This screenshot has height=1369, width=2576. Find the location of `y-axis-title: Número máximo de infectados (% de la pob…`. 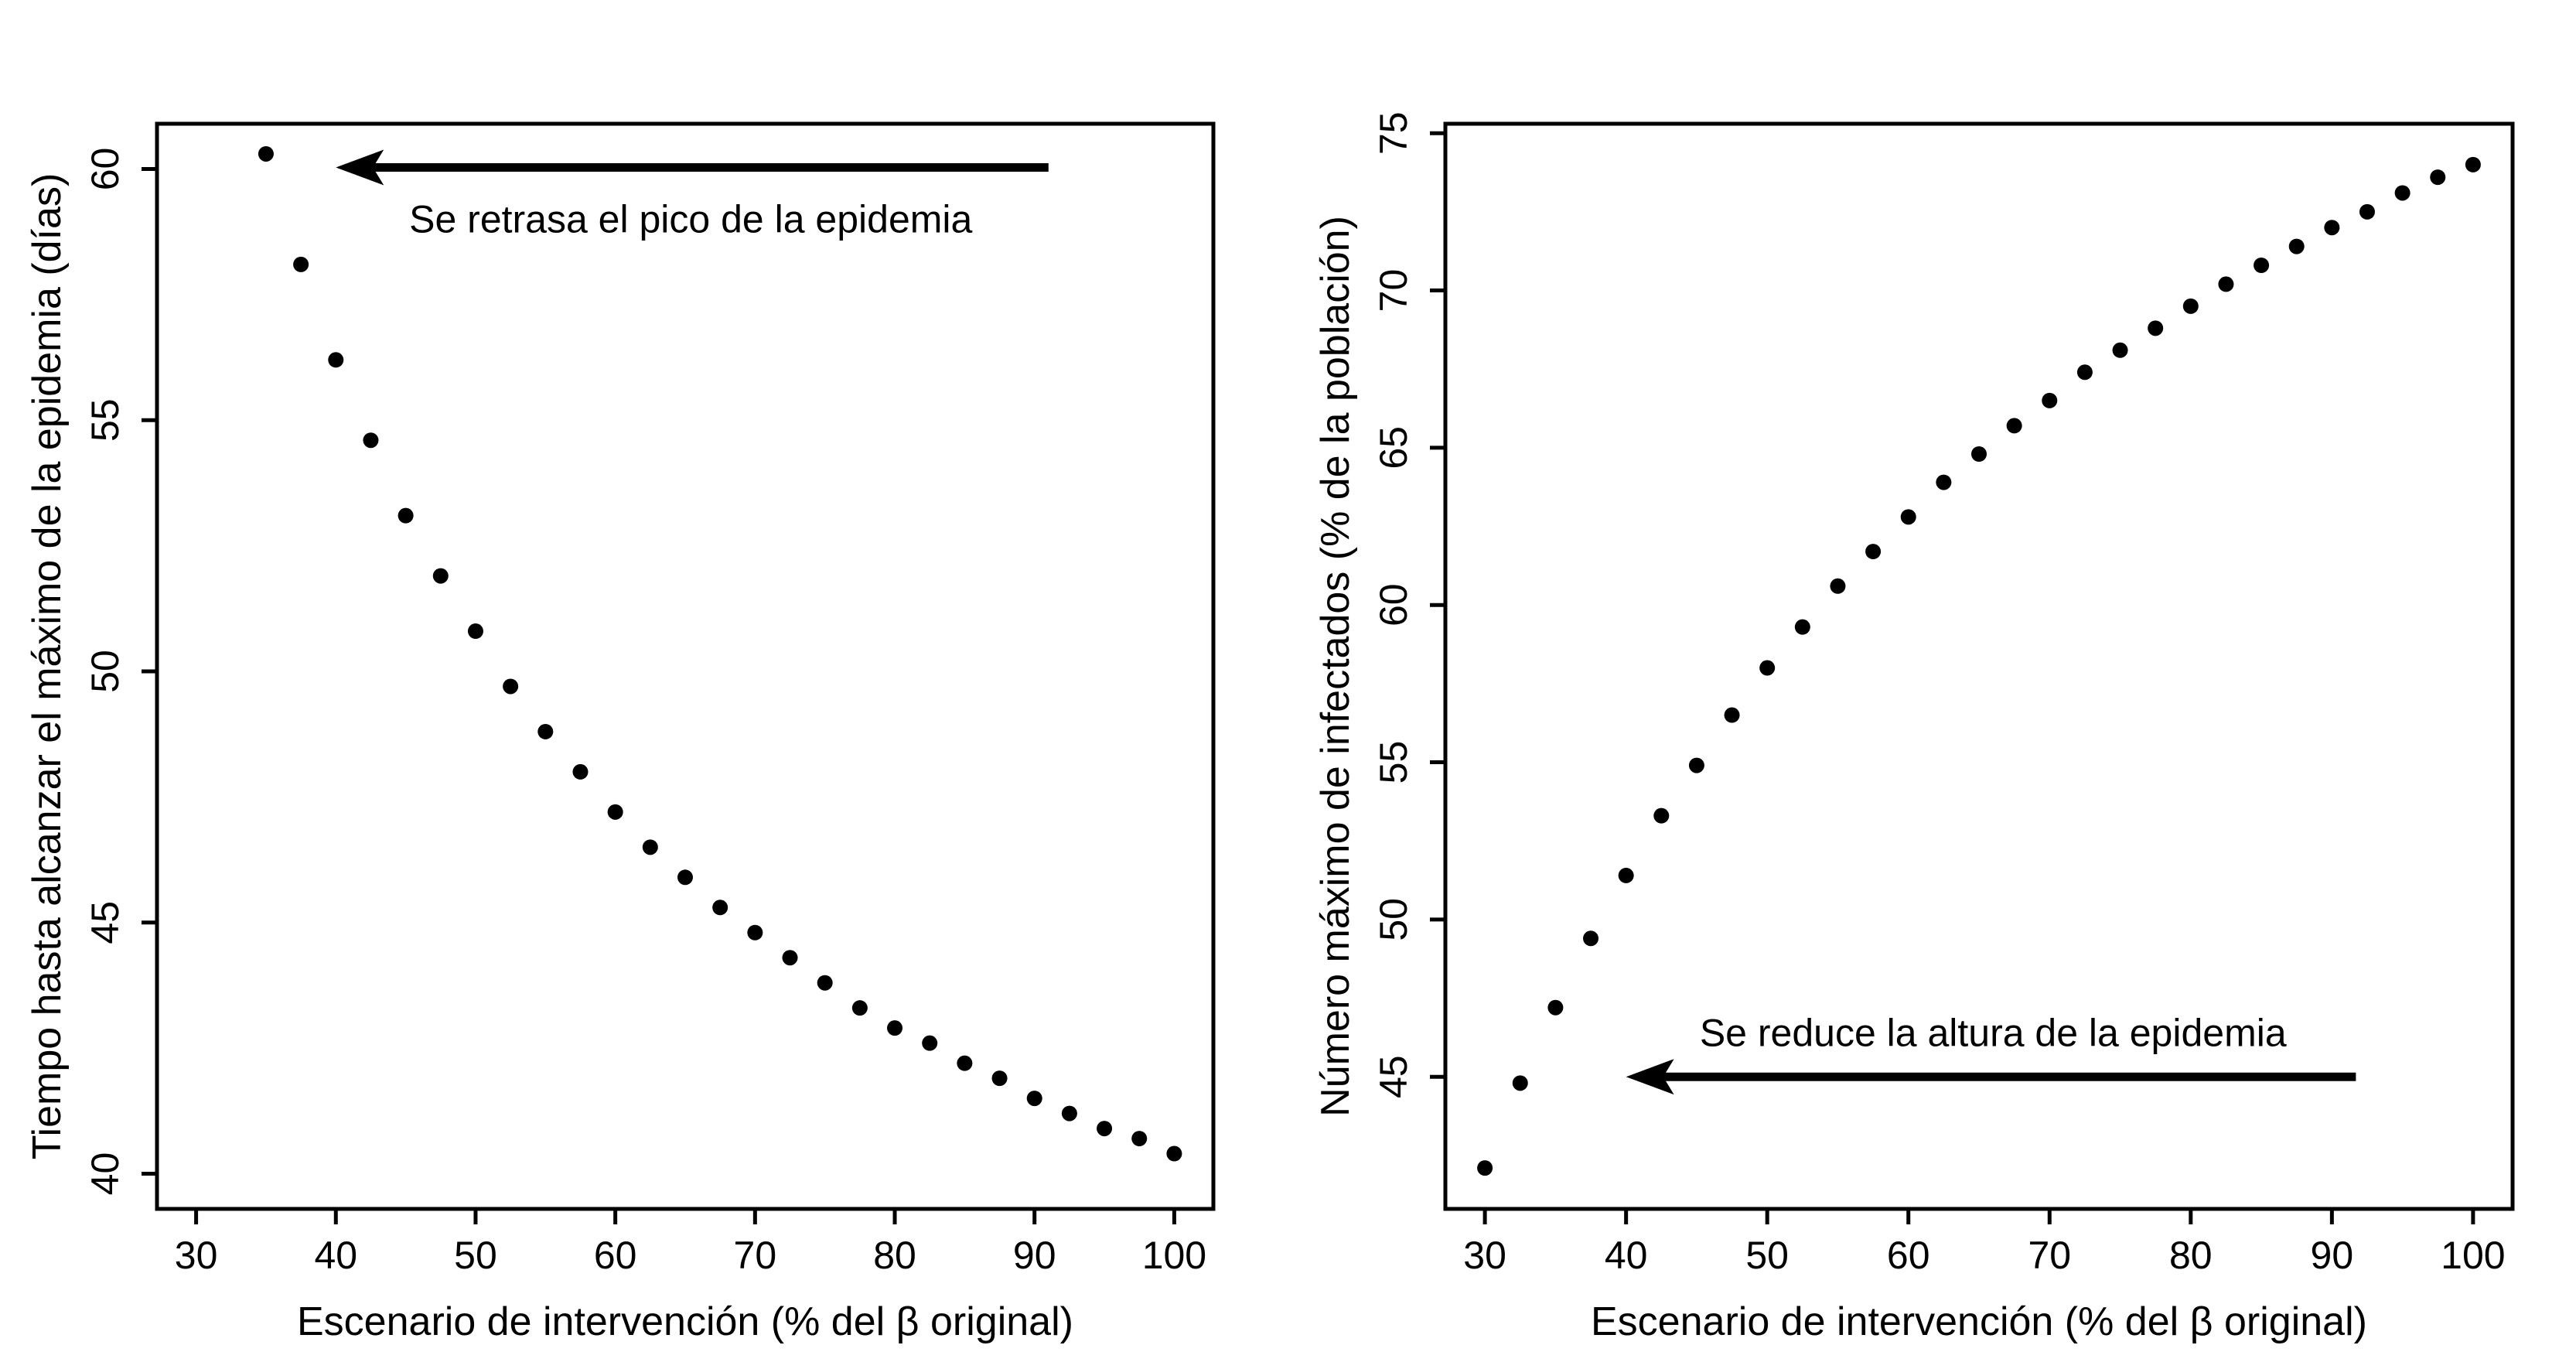

y-axis-title: Número máximo de infectados (% de la pob… is located at coordinates (1335, 666).